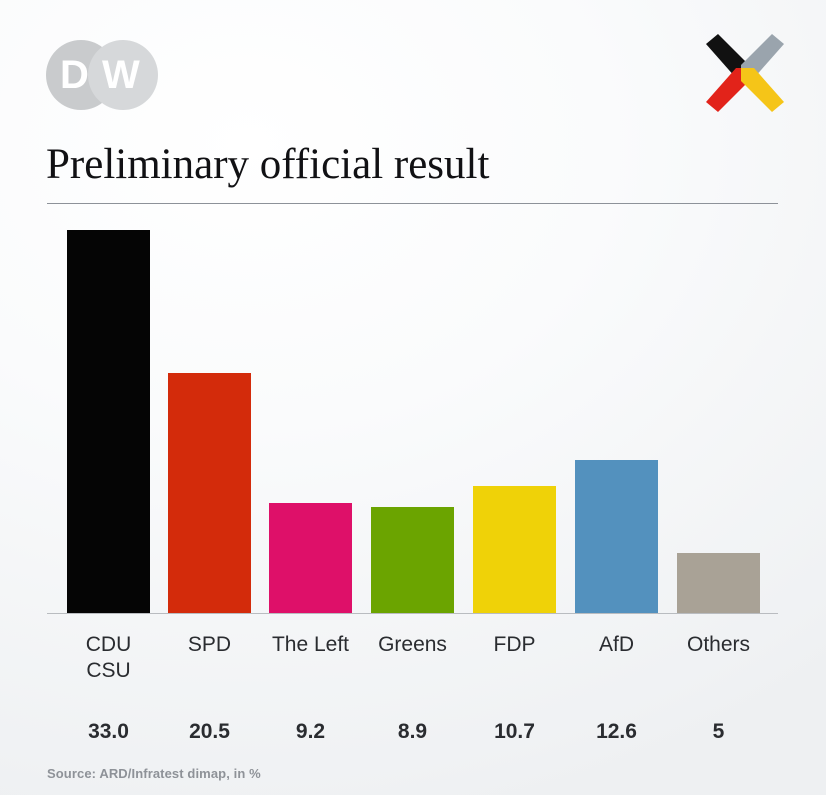  What do you see at coordinates (616, 687) in the screenshot?
I see `category-afd: AfD 12.6` at bounding box center [616, 687].